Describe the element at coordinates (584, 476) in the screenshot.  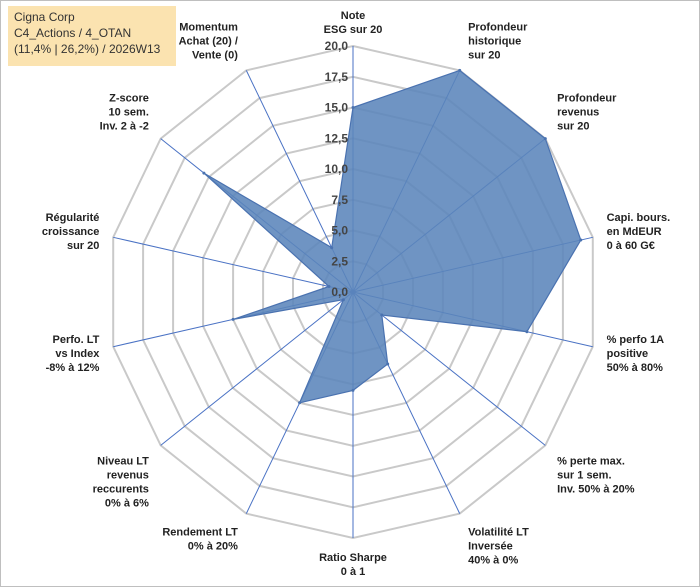
I see `axis-label: sur 1 sem.` at that location.